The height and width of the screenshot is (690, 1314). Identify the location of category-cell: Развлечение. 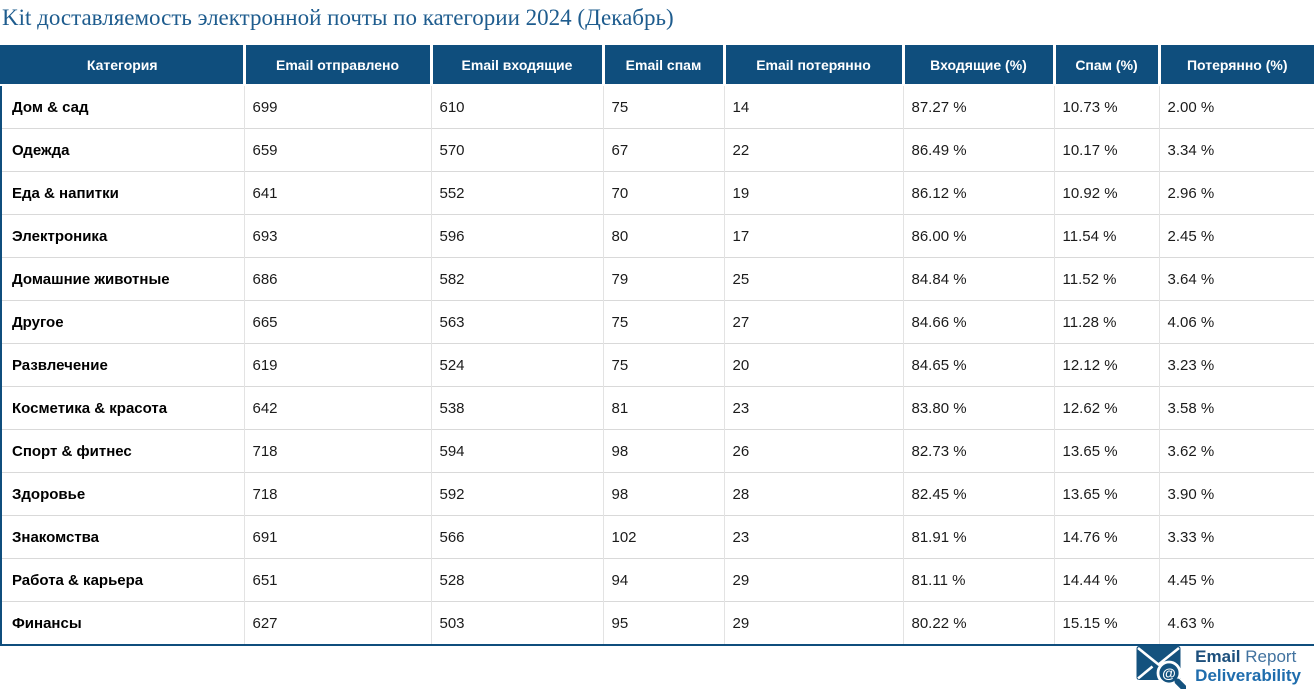
(122, 365).